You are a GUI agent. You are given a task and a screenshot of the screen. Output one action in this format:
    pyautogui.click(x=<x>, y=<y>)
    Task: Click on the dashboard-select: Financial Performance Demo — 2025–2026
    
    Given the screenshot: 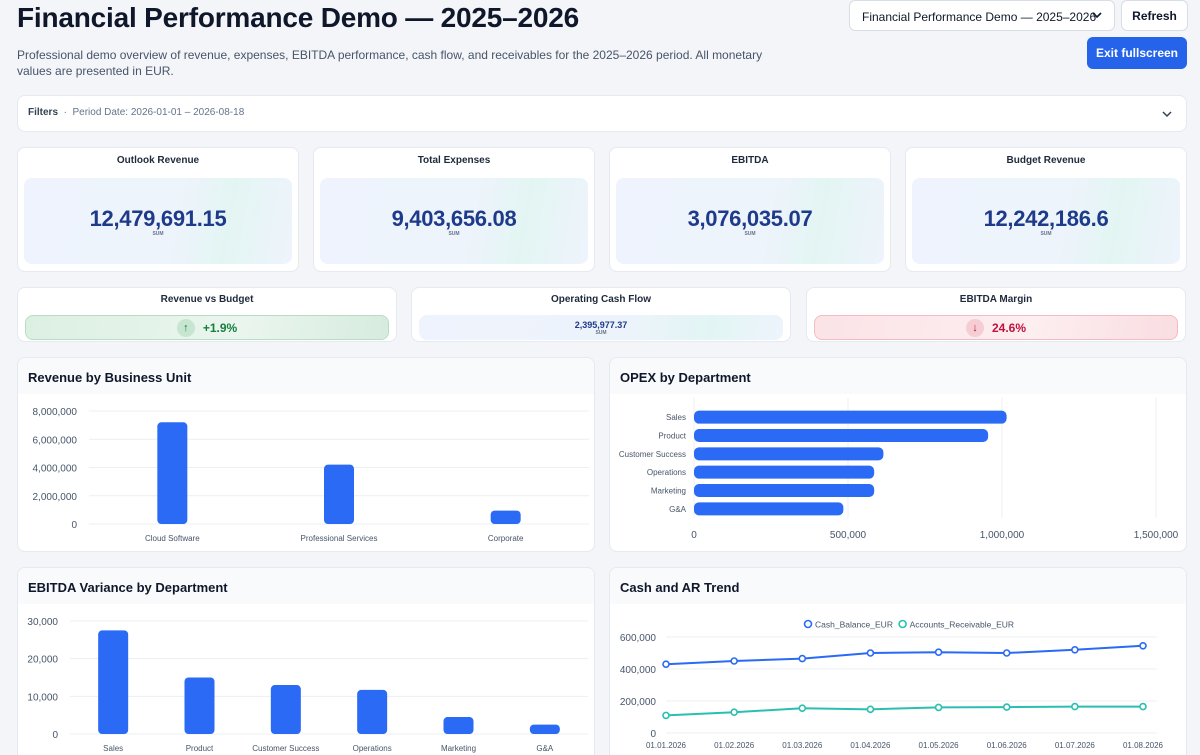 What is the action you would take?
    pyautogui.click(x=982, y=15)
    